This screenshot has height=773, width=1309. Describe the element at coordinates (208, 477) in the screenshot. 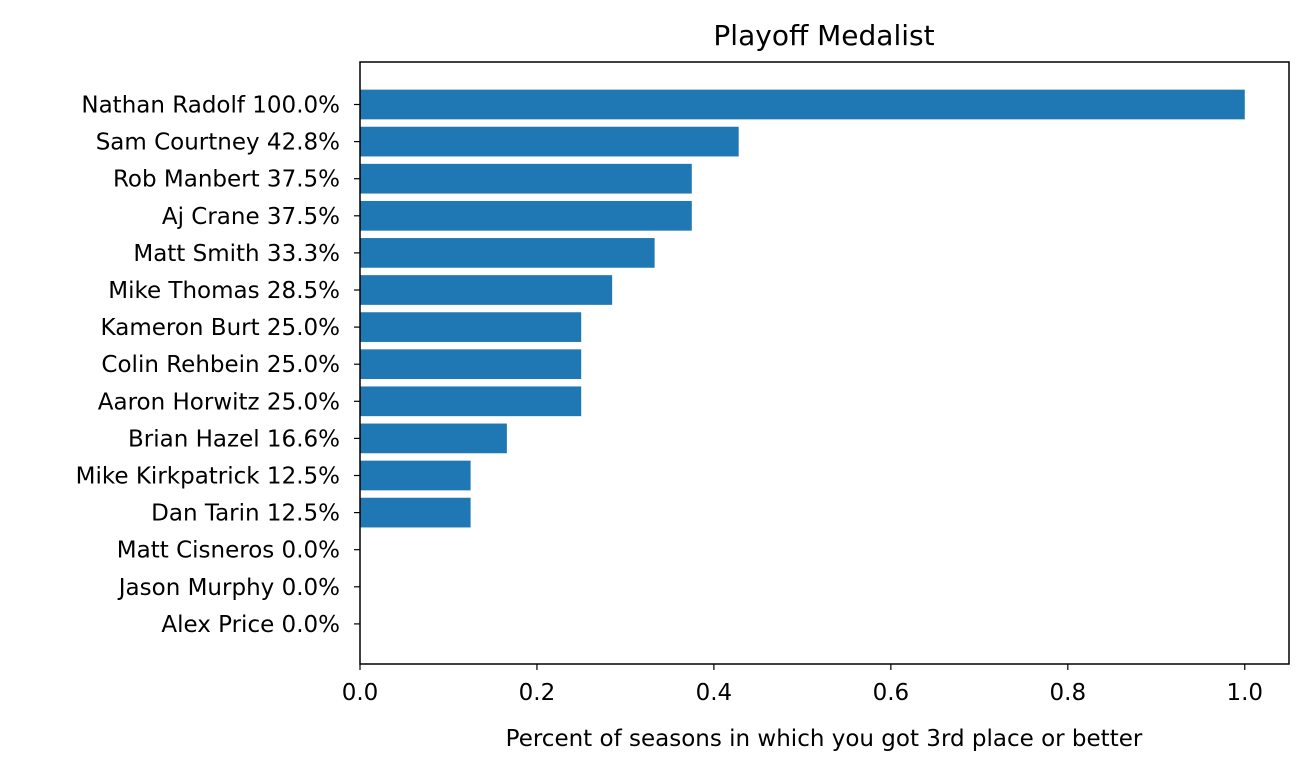

I see `y-tick-label: Mike Kirkpatrick 12.5%` at that location.